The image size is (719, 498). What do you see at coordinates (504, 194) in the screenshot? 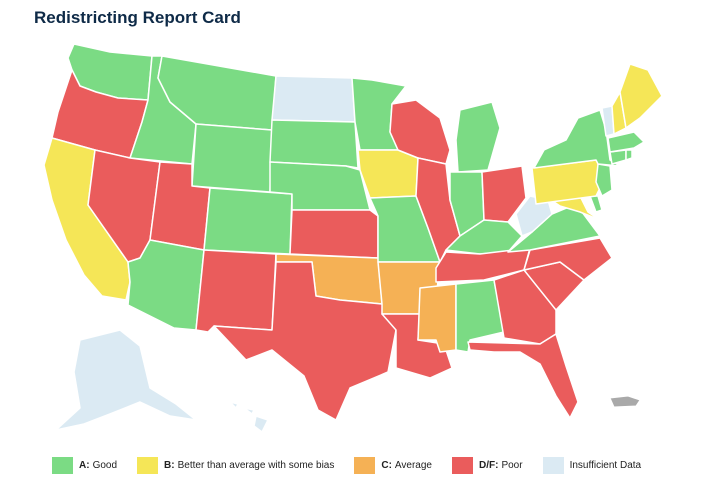
I see `state-oh` at bounding box center [504, 194].